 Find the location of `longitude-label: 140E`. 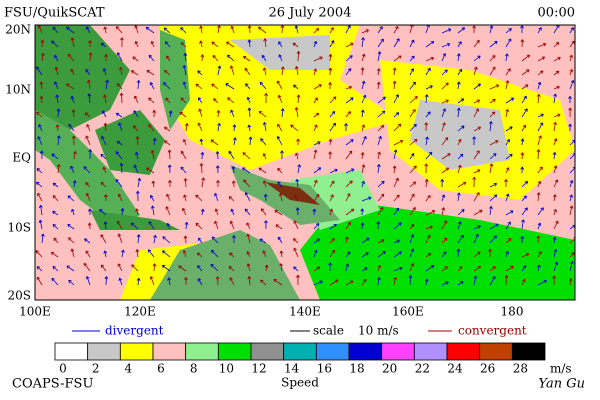

longitude-label: 140E is located at coordinates (305, 312).